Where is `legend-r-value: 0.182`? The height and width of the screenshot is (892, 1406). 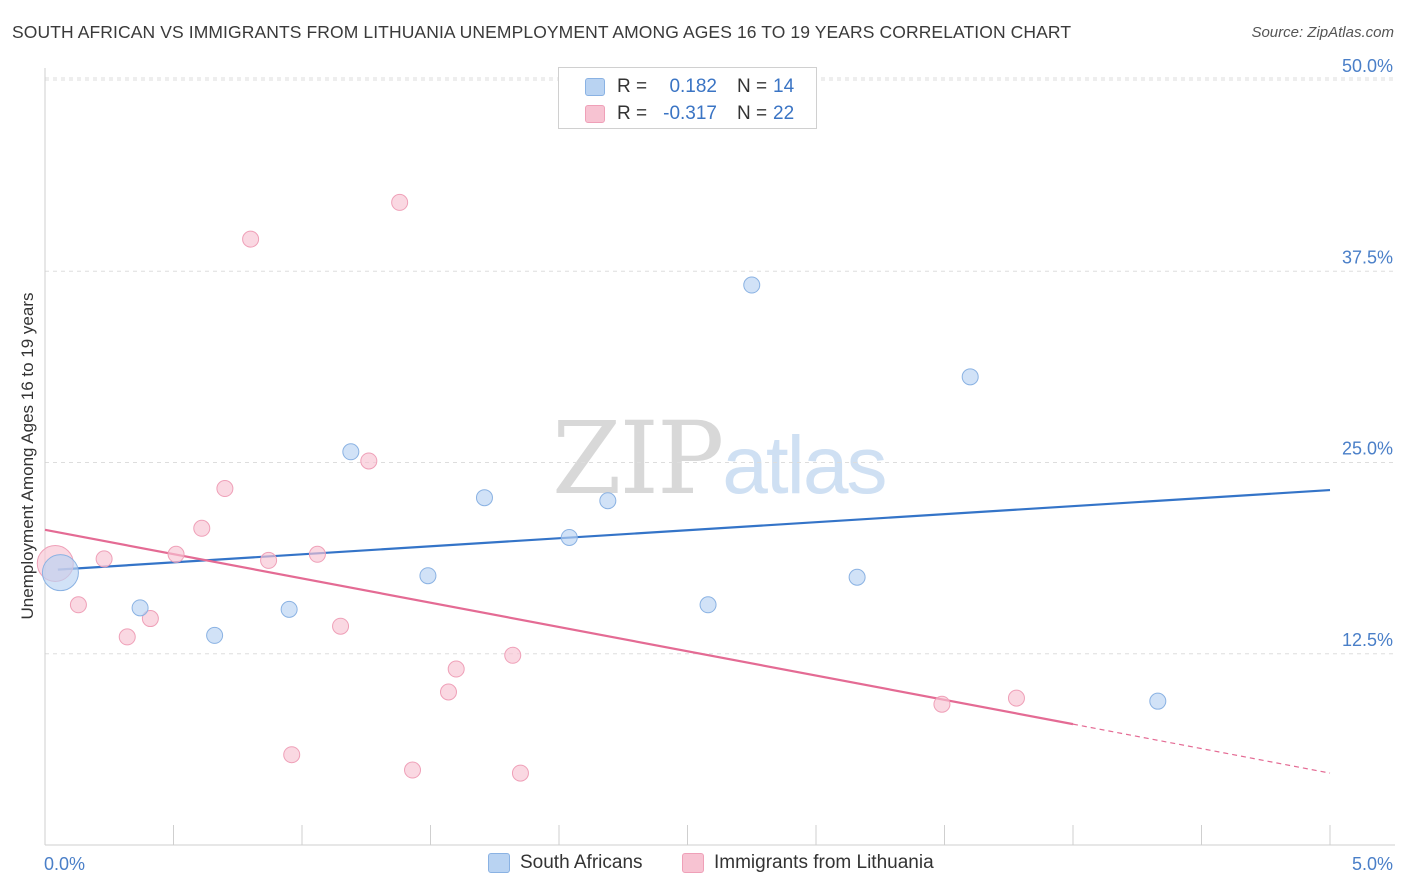 legend-r-value: 0.182 is located at coordinates (693, 86).